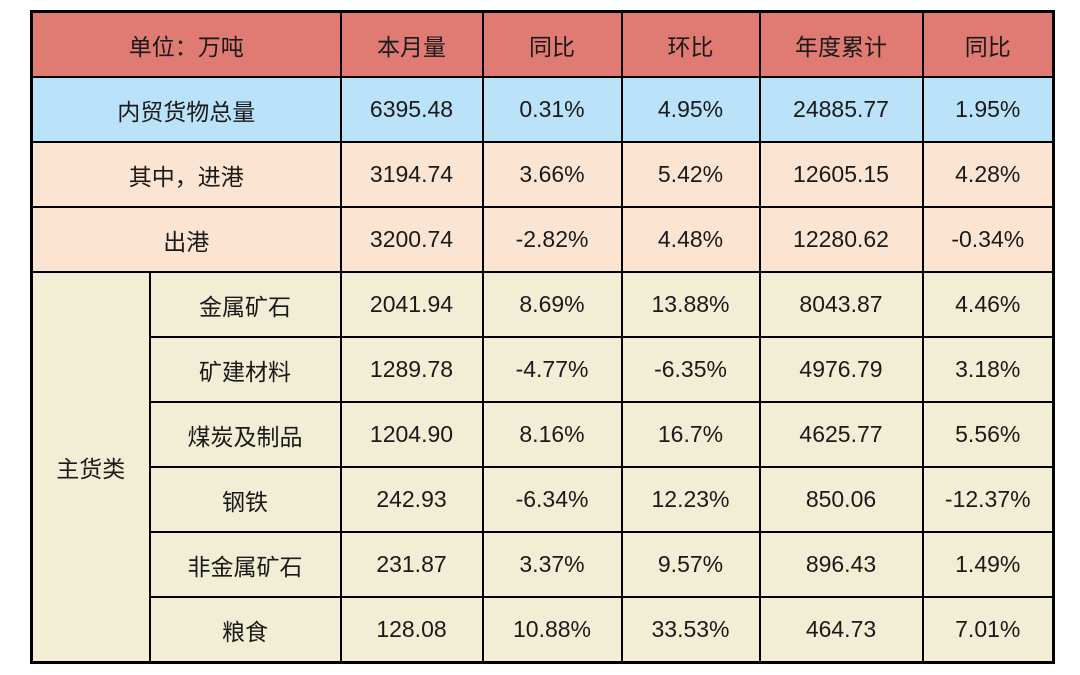  What do you see at coordinates (411, 304) in the screenshot?
I see `cell-value: 2041.94` at bounding box center [411, 304].